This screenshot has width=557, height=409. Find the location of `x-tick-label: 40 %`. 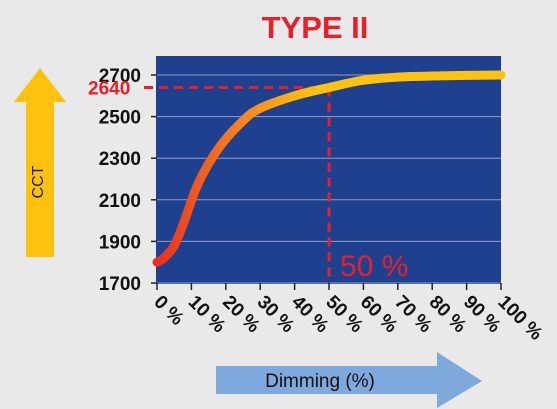

x-tick-label: 40 % is located at coordinates (310, 315).